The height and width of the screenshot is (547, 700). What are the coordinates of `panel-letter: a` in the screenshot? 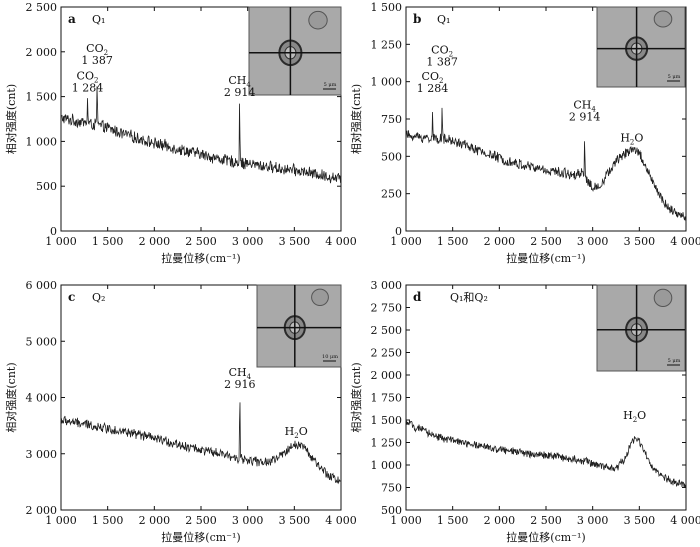 It's located at (72, 19).